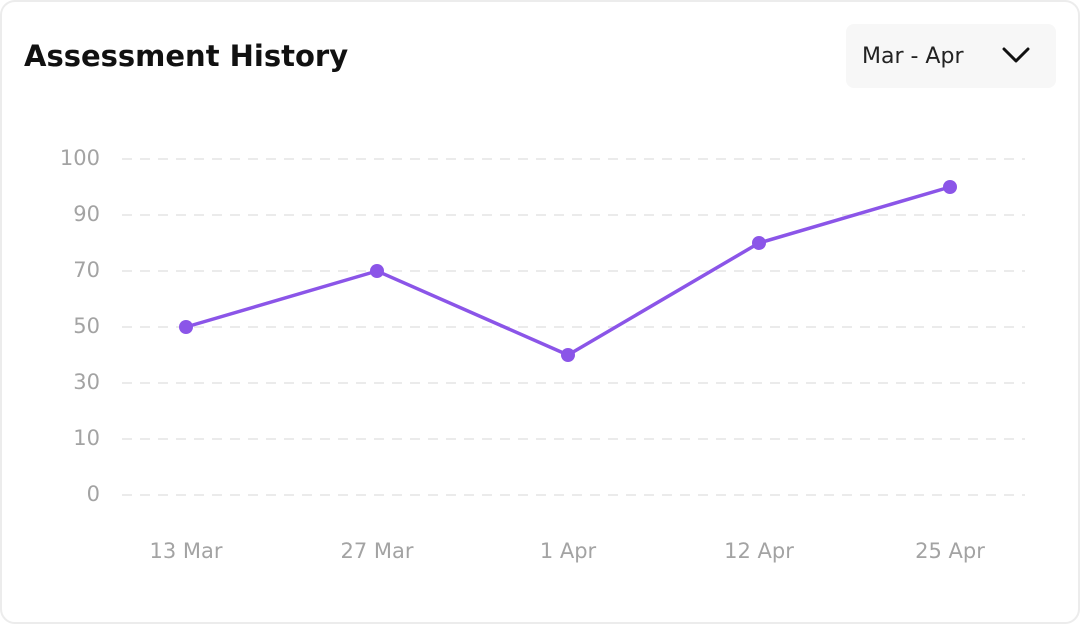 This screenshot has width=1080, height=624. Describe the element at coordinates (950, 551) in the screenshot. I see `x-tick-label: 25 Apr` at that location.